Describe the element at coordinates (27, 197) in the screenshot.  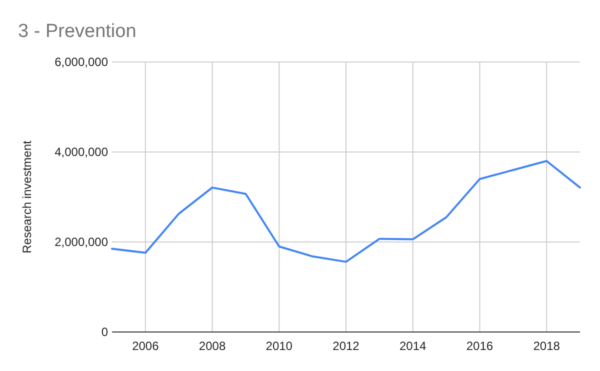
I see `y-axis-title: Research investment` at that location.